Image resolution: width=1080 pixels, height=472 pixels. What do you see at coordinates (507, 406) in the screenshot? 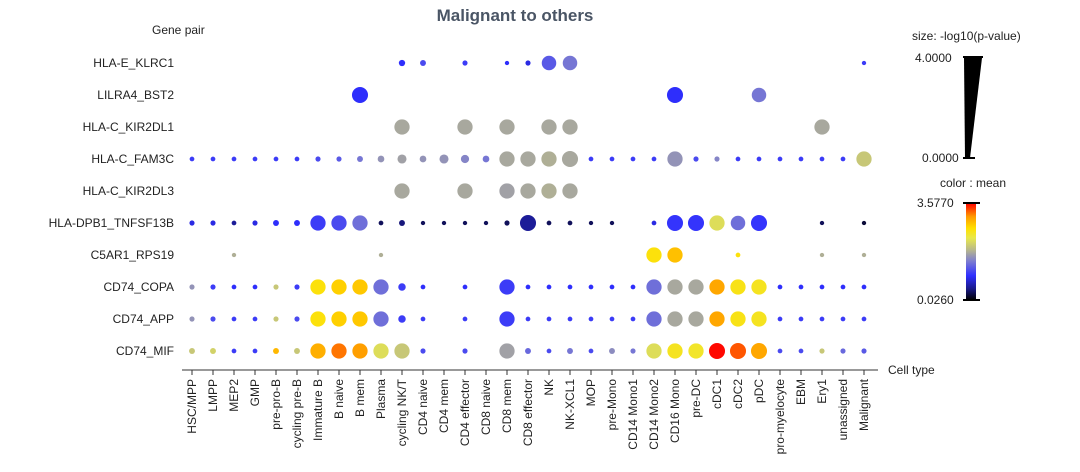
I see `x-tick-label: CD8 mem` at bounding box center [507, 406].